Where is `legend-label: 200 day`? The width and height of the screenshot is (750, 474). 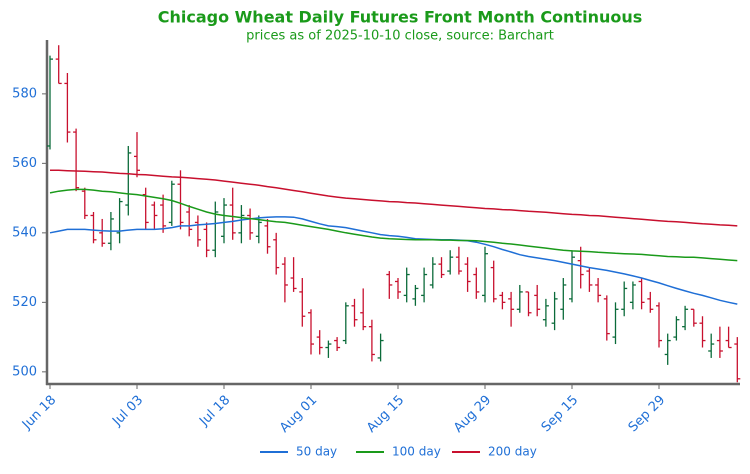
legend-label: 200 day is located at coordinates (512, 452).